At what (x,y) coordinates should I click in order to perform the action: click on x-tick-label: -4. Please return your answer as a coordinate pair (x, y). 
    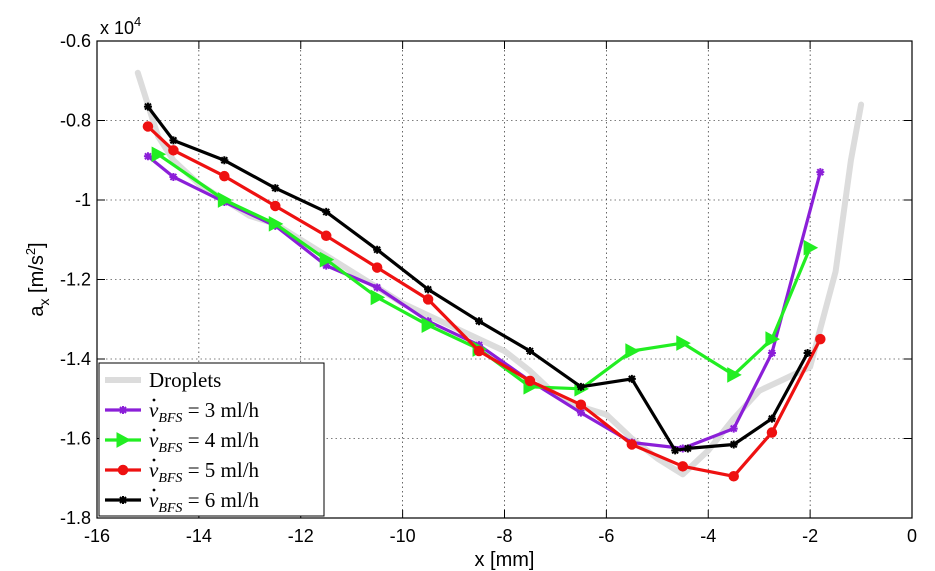
    Looking at the image, I should click on (708, 536).